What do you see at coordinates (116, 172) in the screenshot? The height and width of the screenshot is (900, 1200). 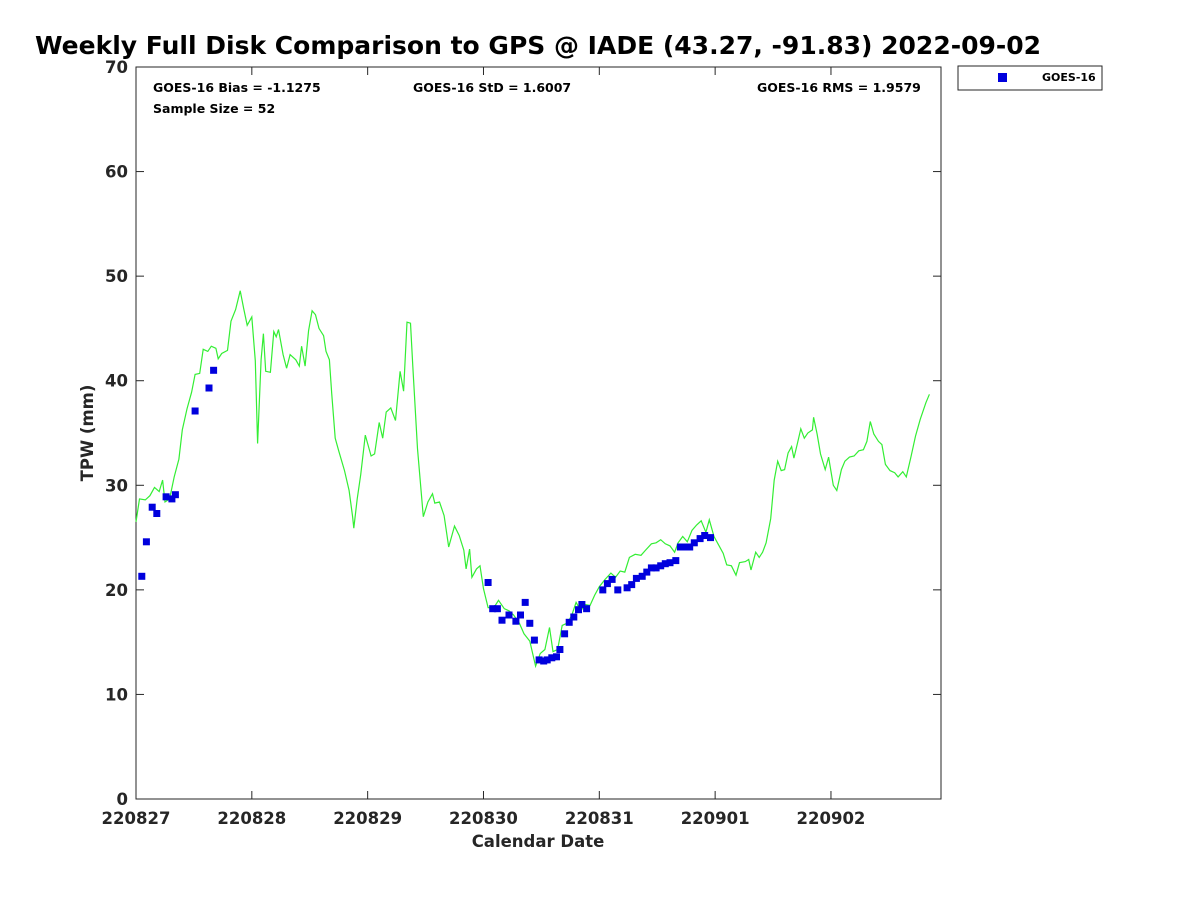 I see `y-tick-label: 60` at bounding box center [116, 172].